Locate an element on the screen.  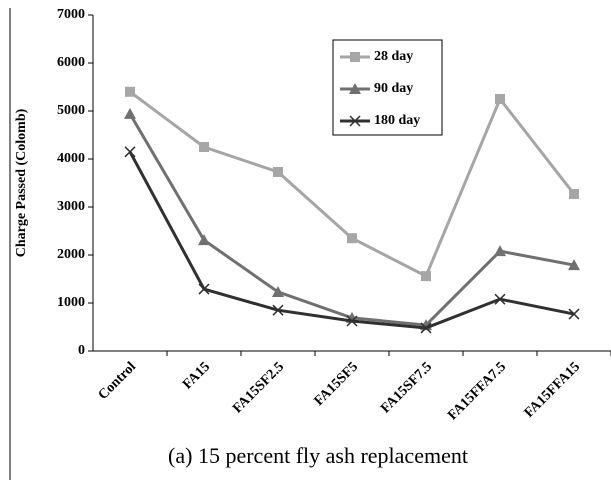
x-tick-label: FA15SF5 is located at coordinates (336, 383).